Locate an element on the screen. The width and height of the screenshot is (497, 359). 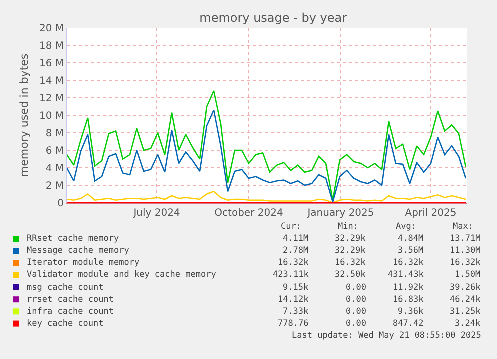
text: 431.43k is located at coordinates (406, 275).